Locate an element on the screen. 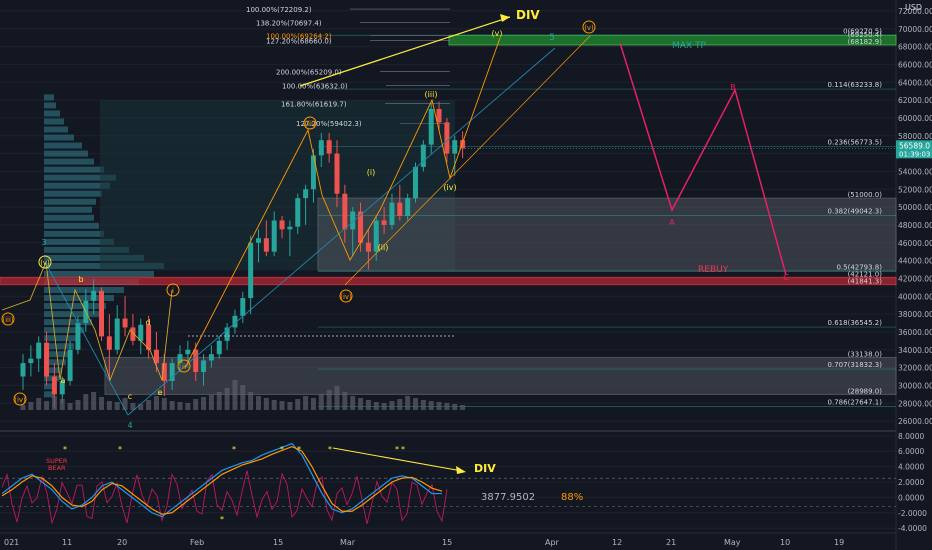  wave-label: b is located at coordinates (80, 279).